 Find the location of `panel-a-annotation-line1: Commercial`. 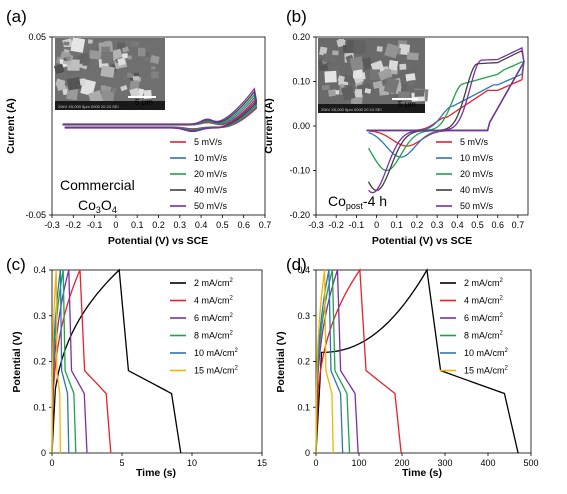

panel-a-annotation-line1: Commercial is located at coordinates (97, 185).